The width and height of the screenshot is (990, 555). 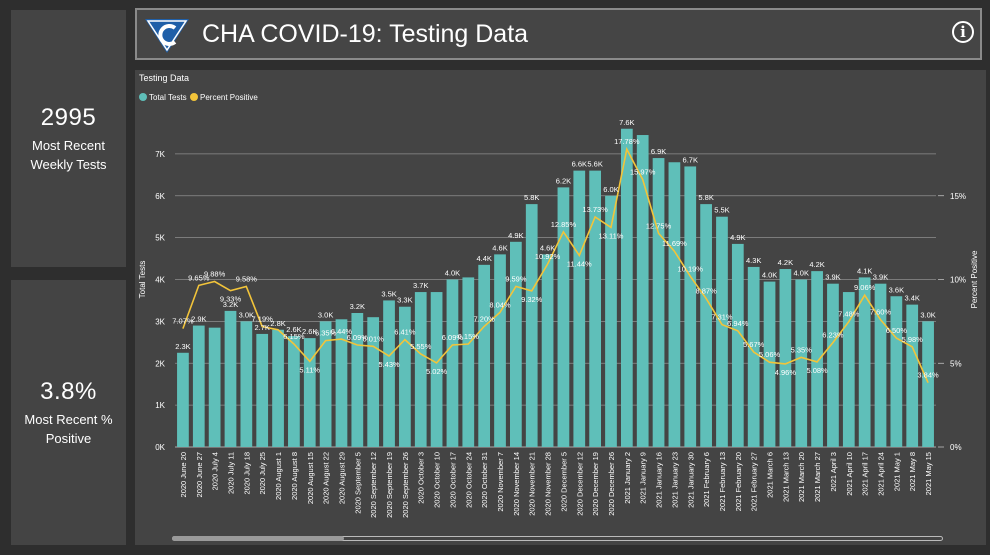 I want to click on y2-axis-title: Percent Positive, so click(x=974, y=279).